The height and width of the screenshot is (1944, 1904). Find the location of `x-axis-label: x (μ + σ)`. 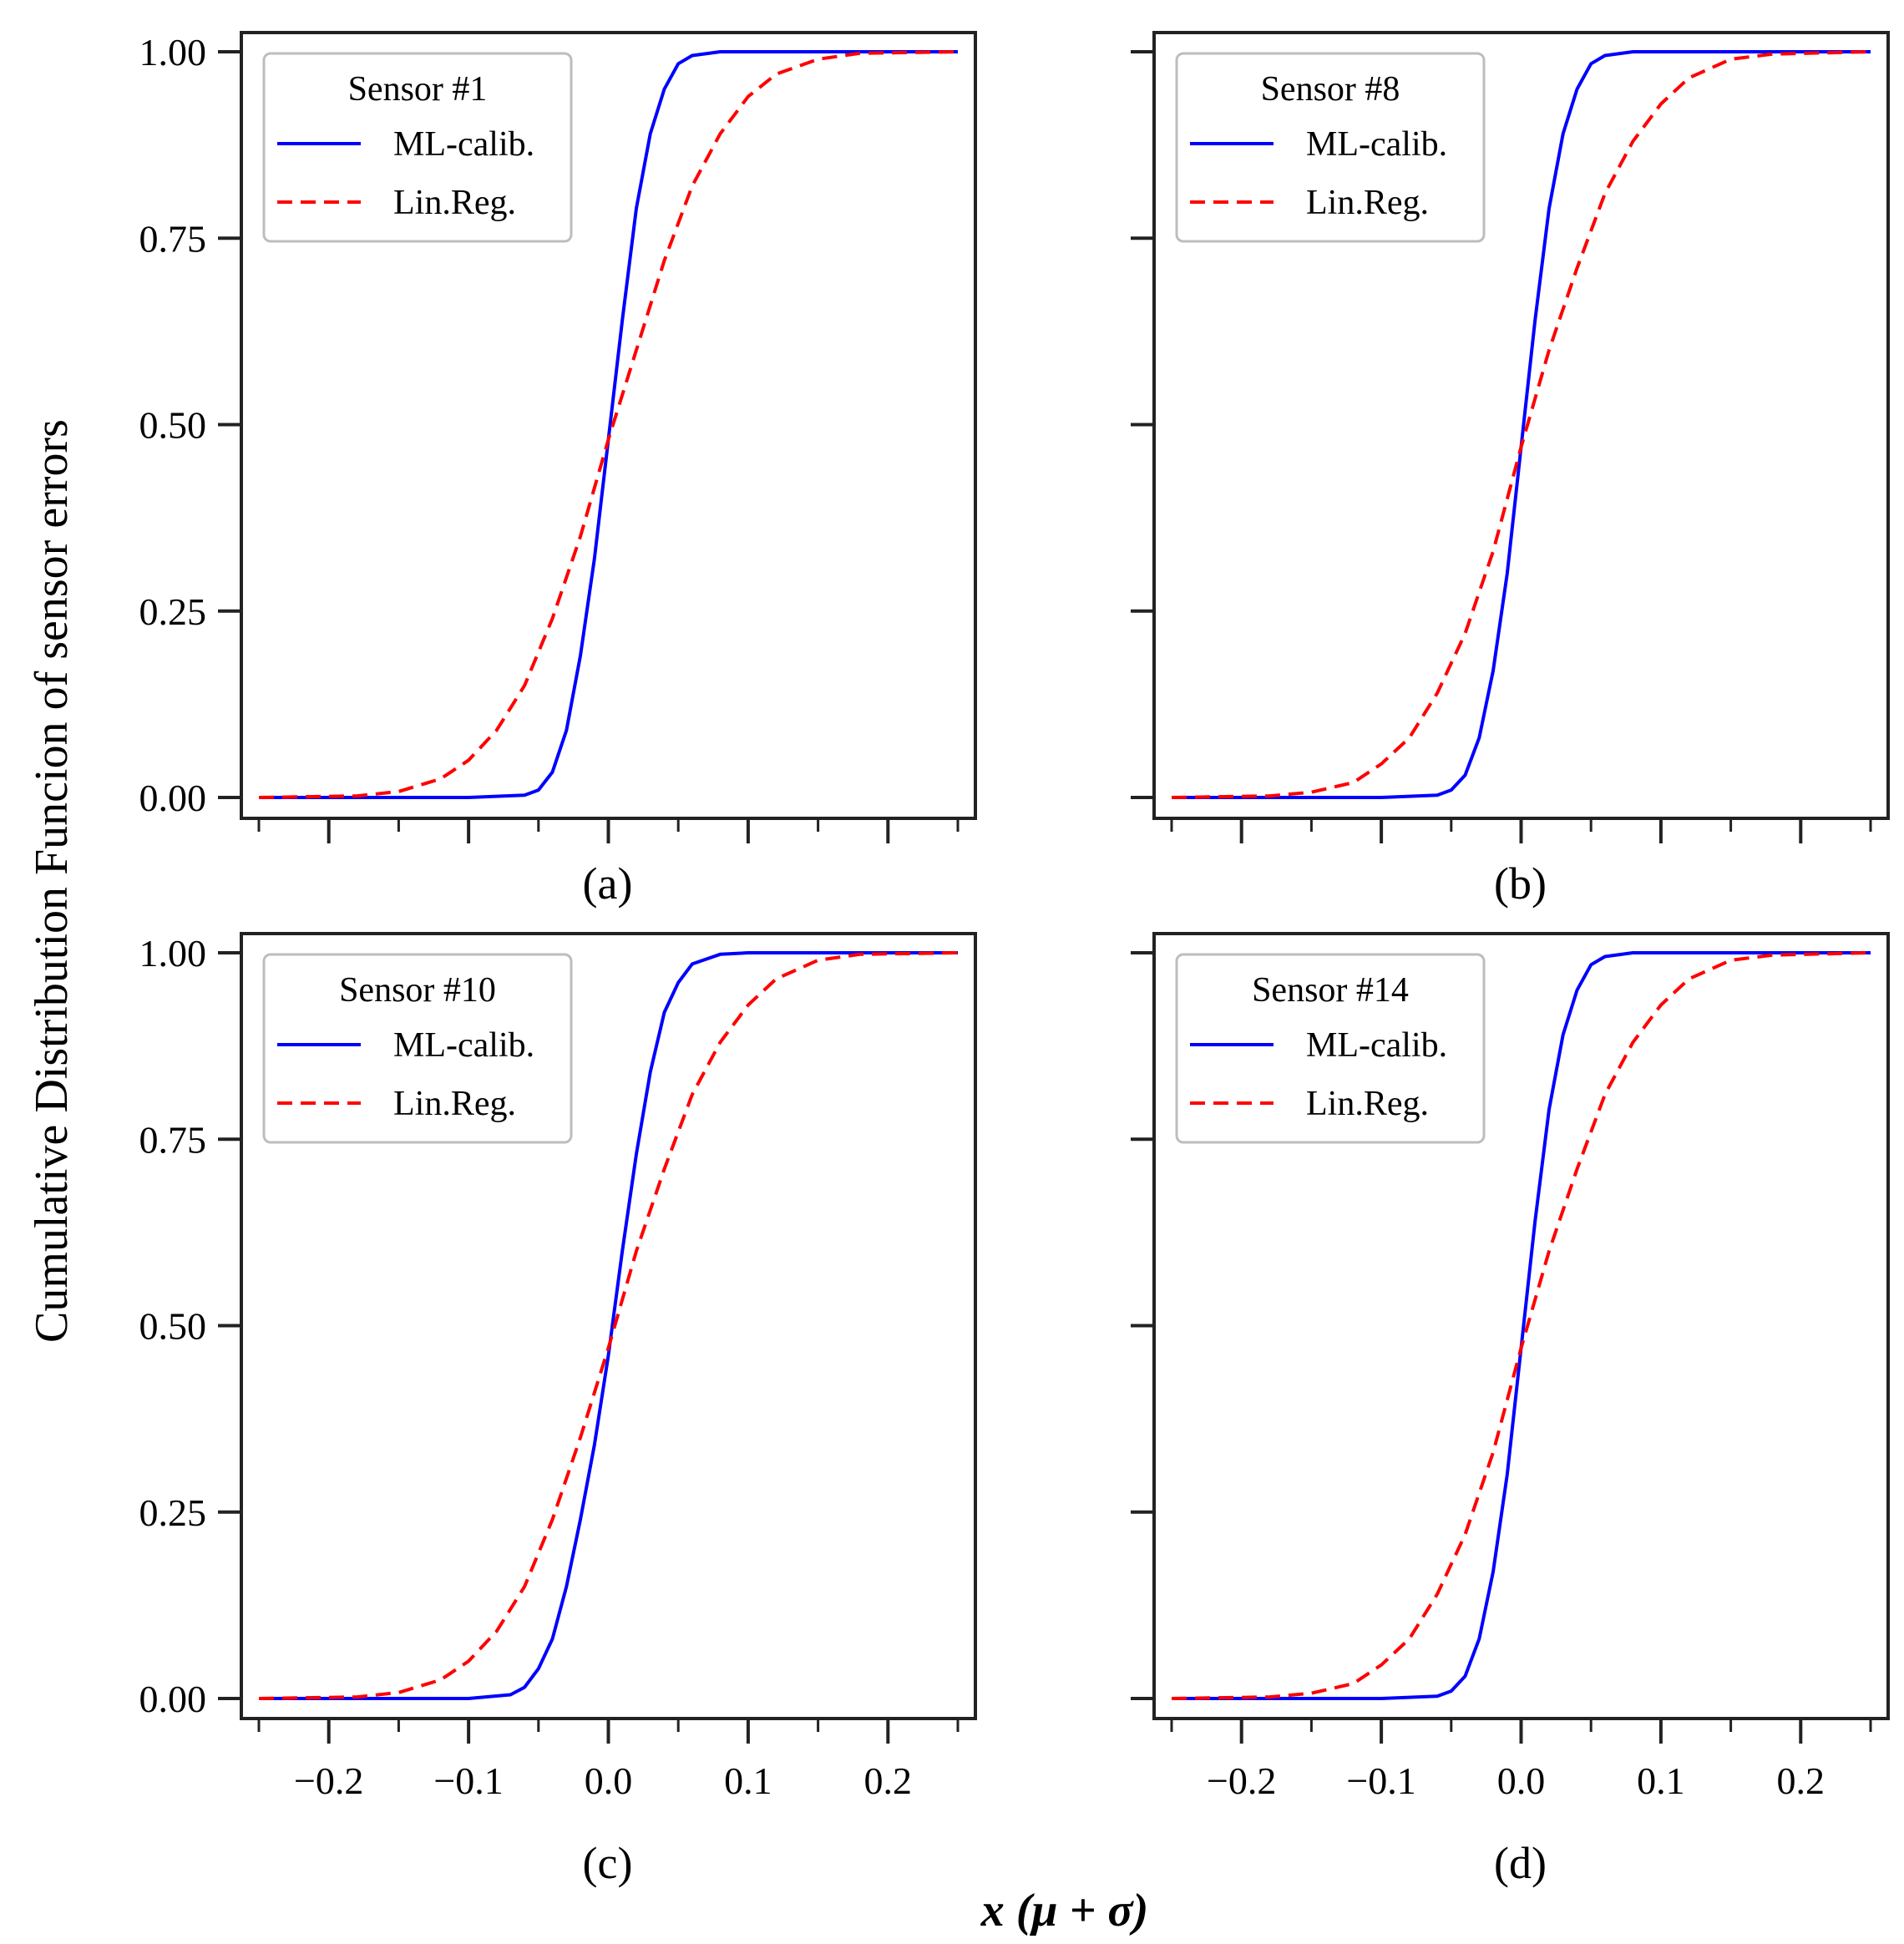

x-axis-label: x (μ + σ) is located at coordinates (1064, 1911).